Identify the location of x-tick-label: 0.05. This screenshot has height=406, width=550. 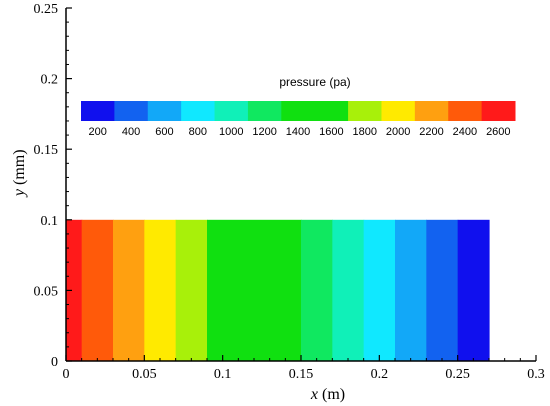
(144, 374).